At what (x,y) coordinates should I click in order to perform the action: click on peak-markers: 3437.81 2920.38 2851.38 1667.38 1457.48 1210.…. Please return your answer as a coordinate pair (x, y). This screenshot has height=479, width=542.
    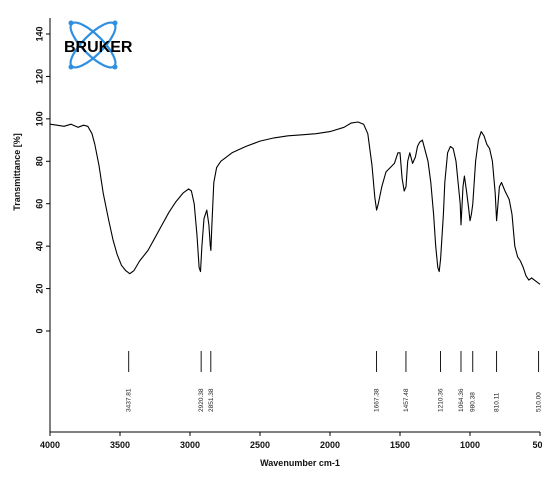
    Looking at the image, I should click on (334, 381).